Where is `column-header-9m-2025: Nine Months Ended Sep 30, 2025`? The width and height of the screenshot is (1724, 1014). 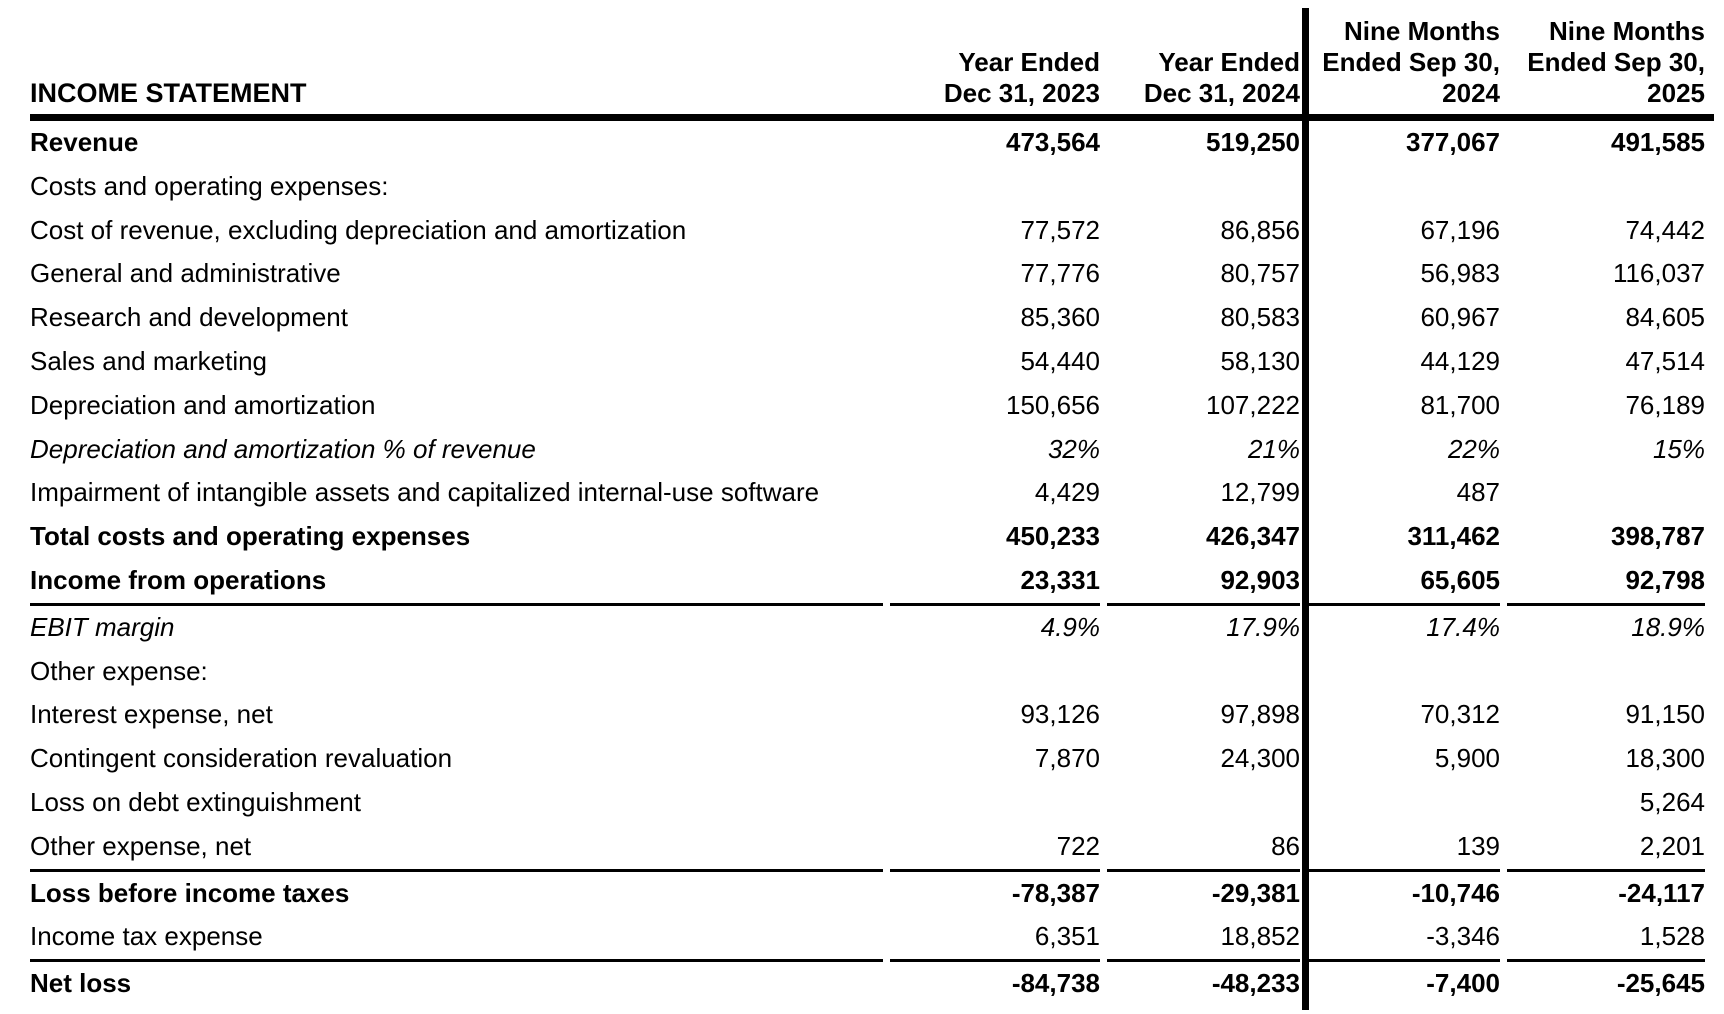 column-header-9m-2025: Nine Months Ended Sep 30, 2025 is located at coordinates (1616, 62).